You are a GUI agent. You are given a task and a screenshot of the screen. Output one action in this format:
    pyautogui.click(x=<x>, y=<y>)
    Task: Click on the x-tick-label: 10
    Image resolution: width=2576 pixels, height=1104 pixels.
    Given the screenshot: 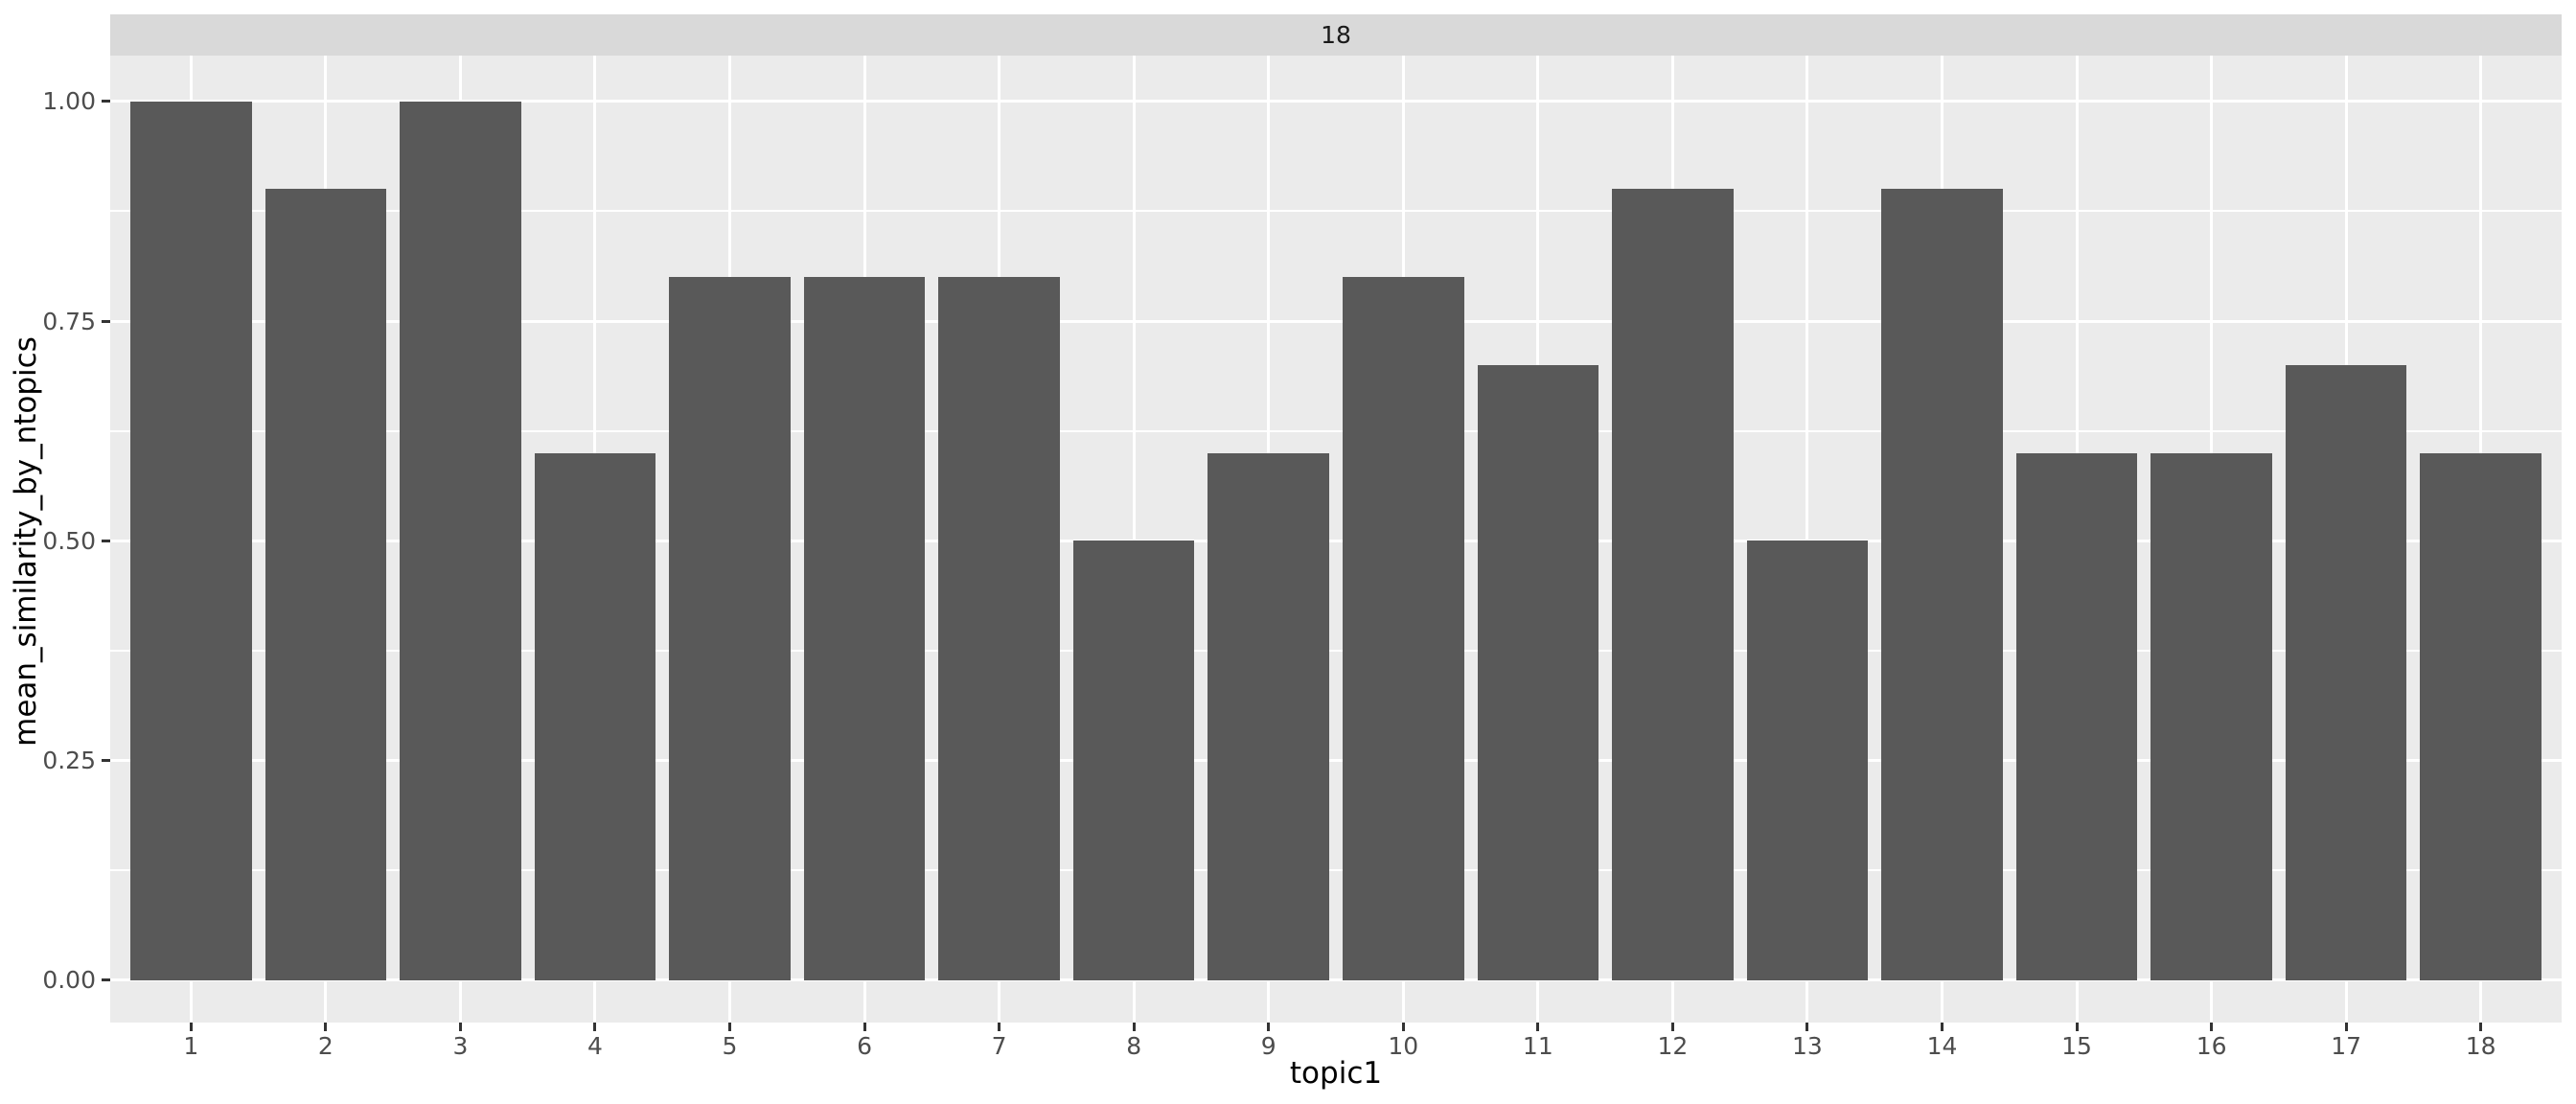 What is the action you would take?
    pyautogui.click(x=1403, y=1046)
    